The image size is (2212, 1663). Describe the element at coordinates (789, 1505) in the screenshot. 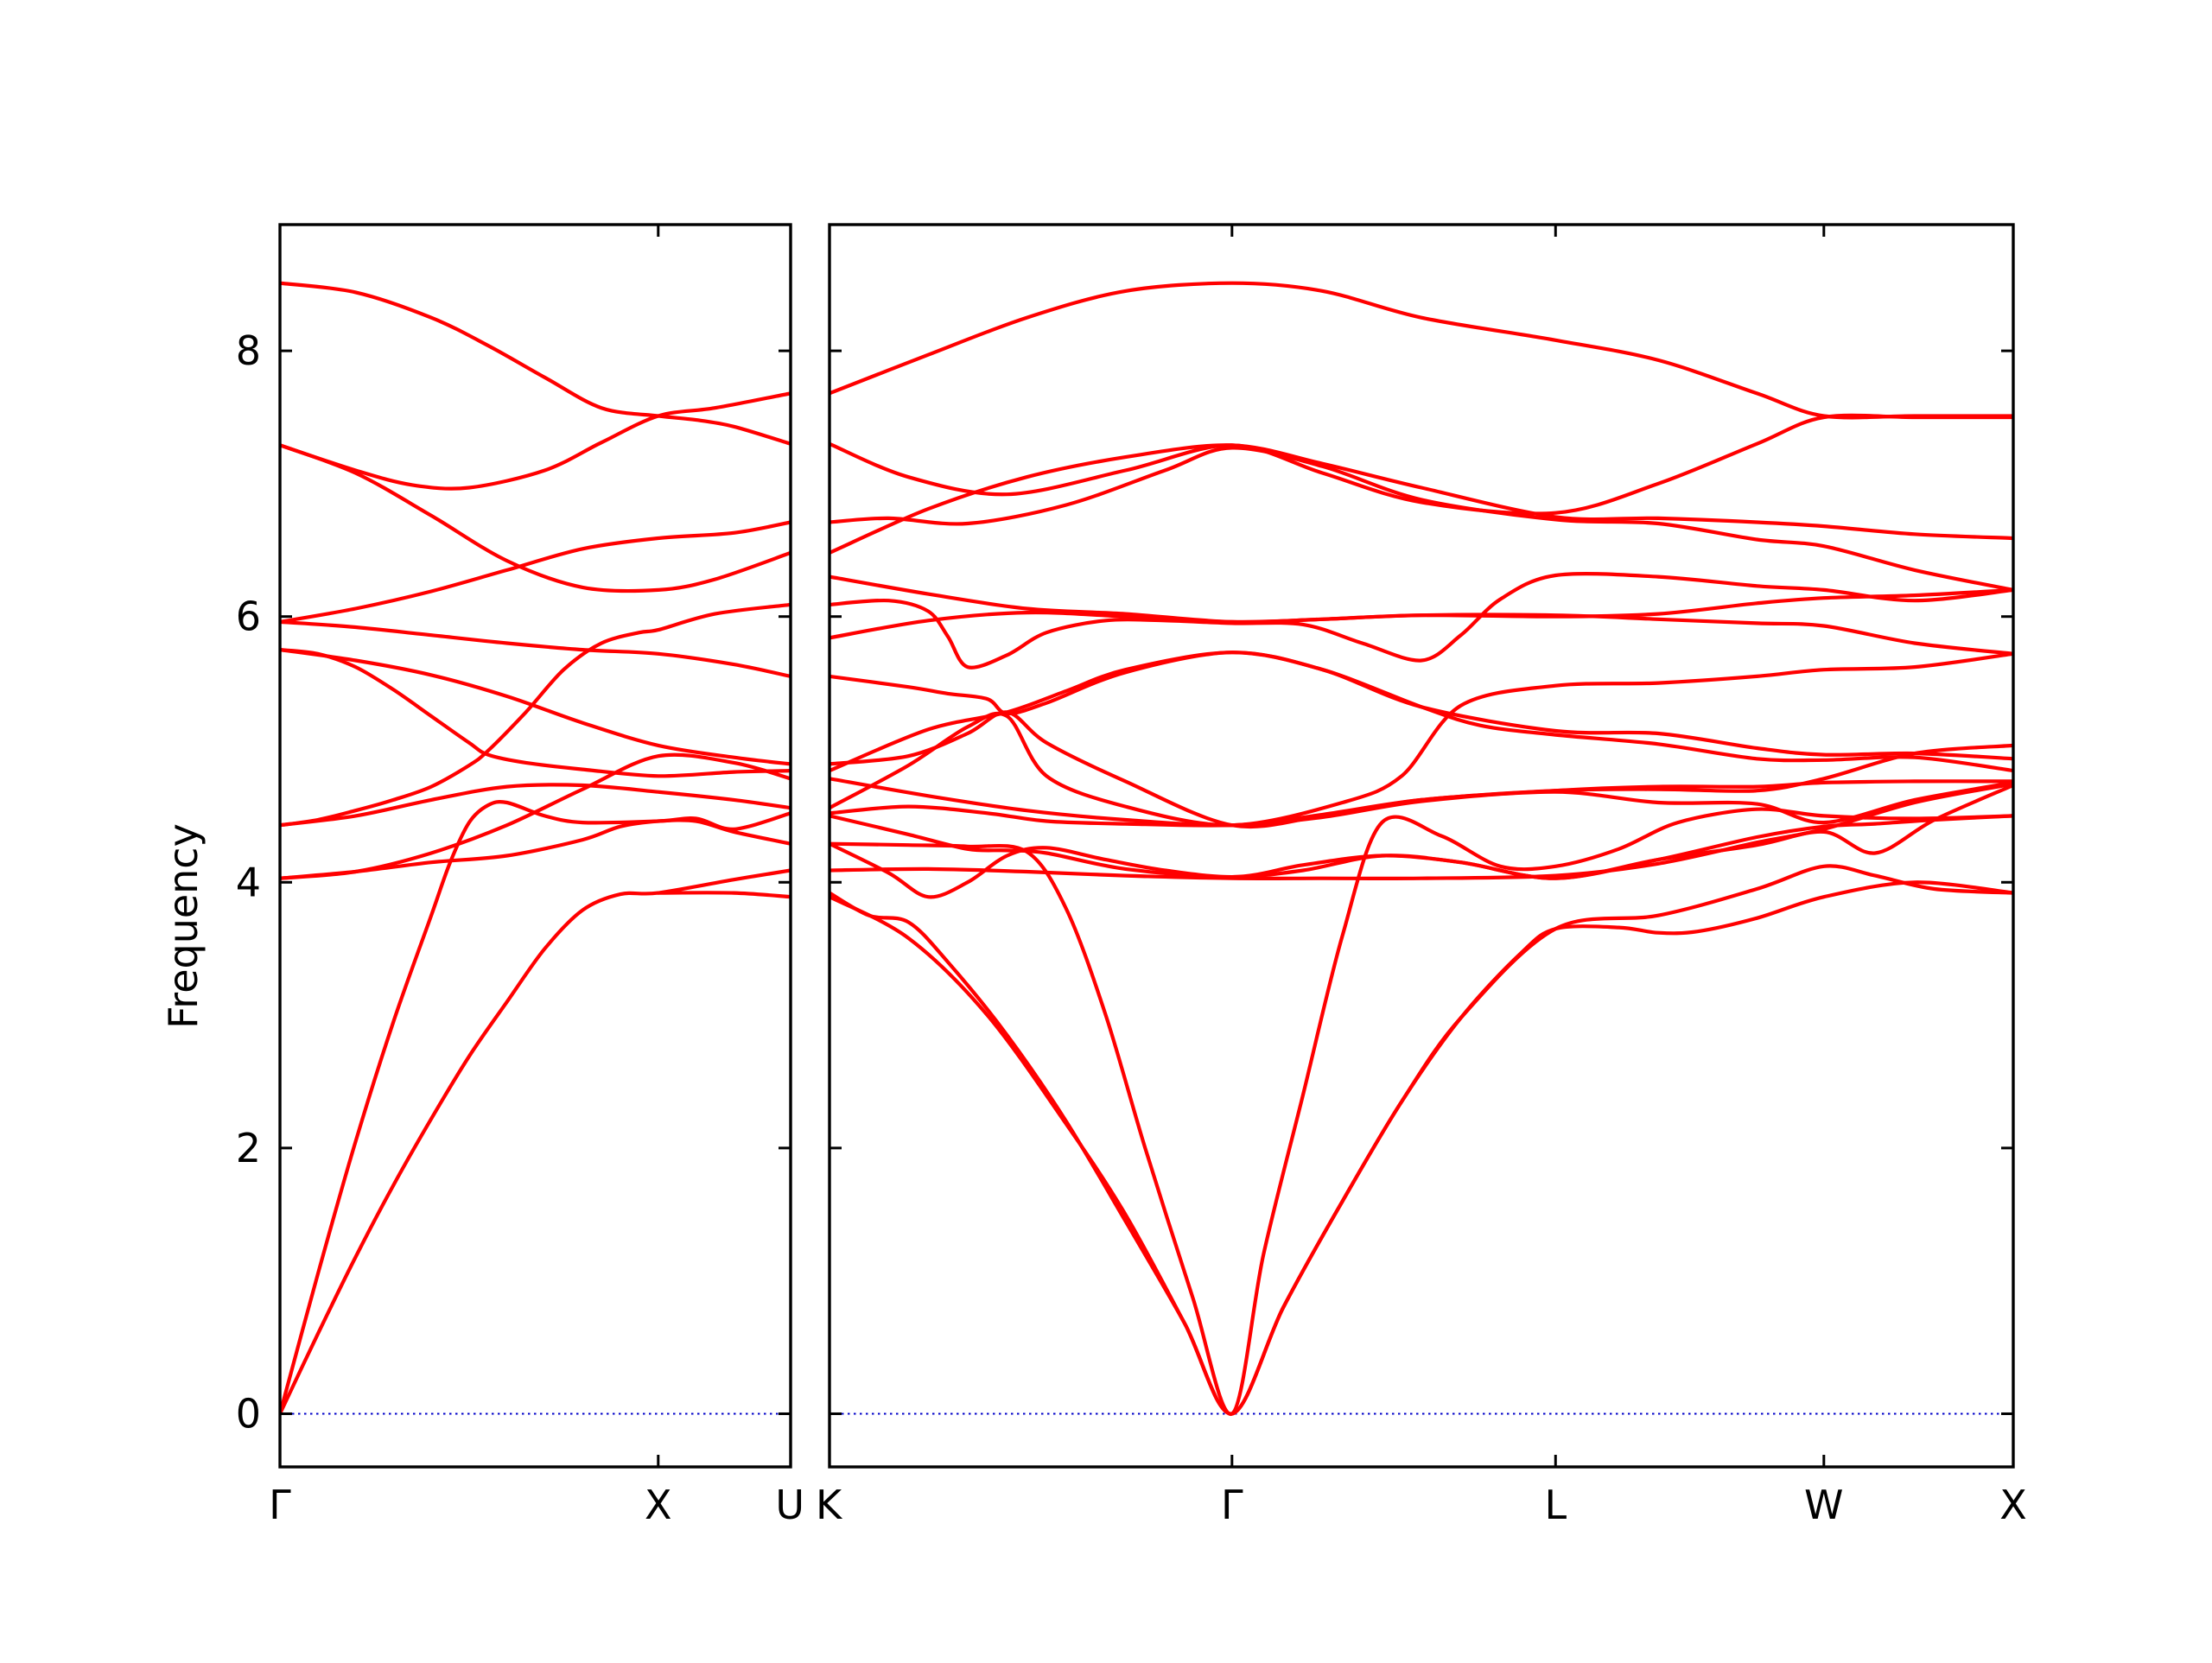

I see `x-tick-label: U` at that location.